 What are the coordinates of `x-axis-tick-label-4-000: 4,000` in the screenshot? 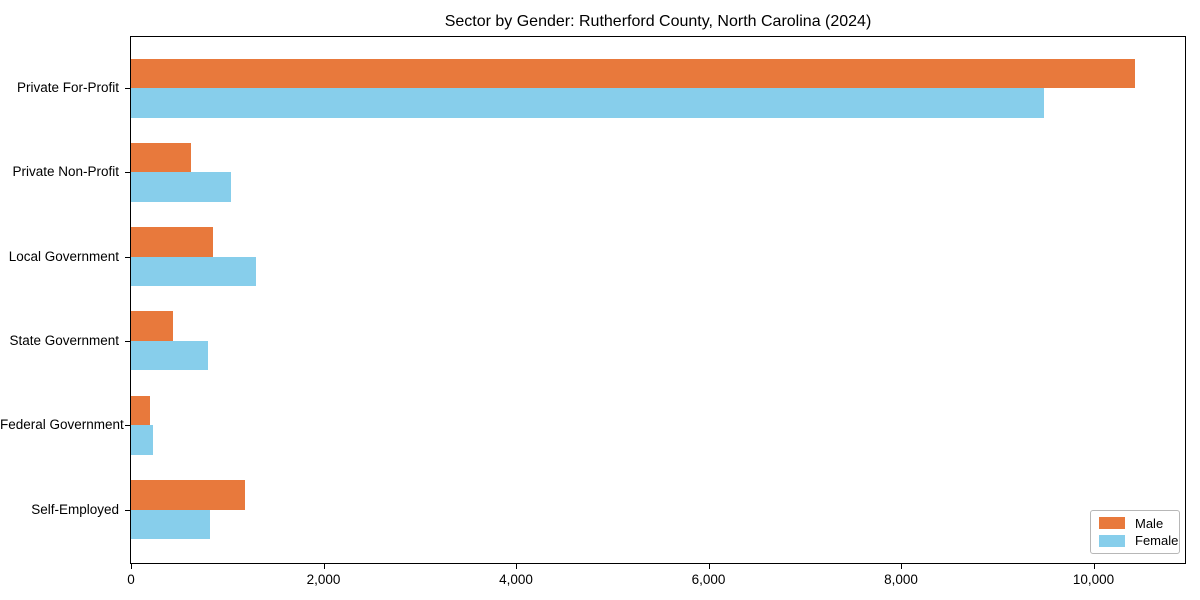 It's located at (516, 579).